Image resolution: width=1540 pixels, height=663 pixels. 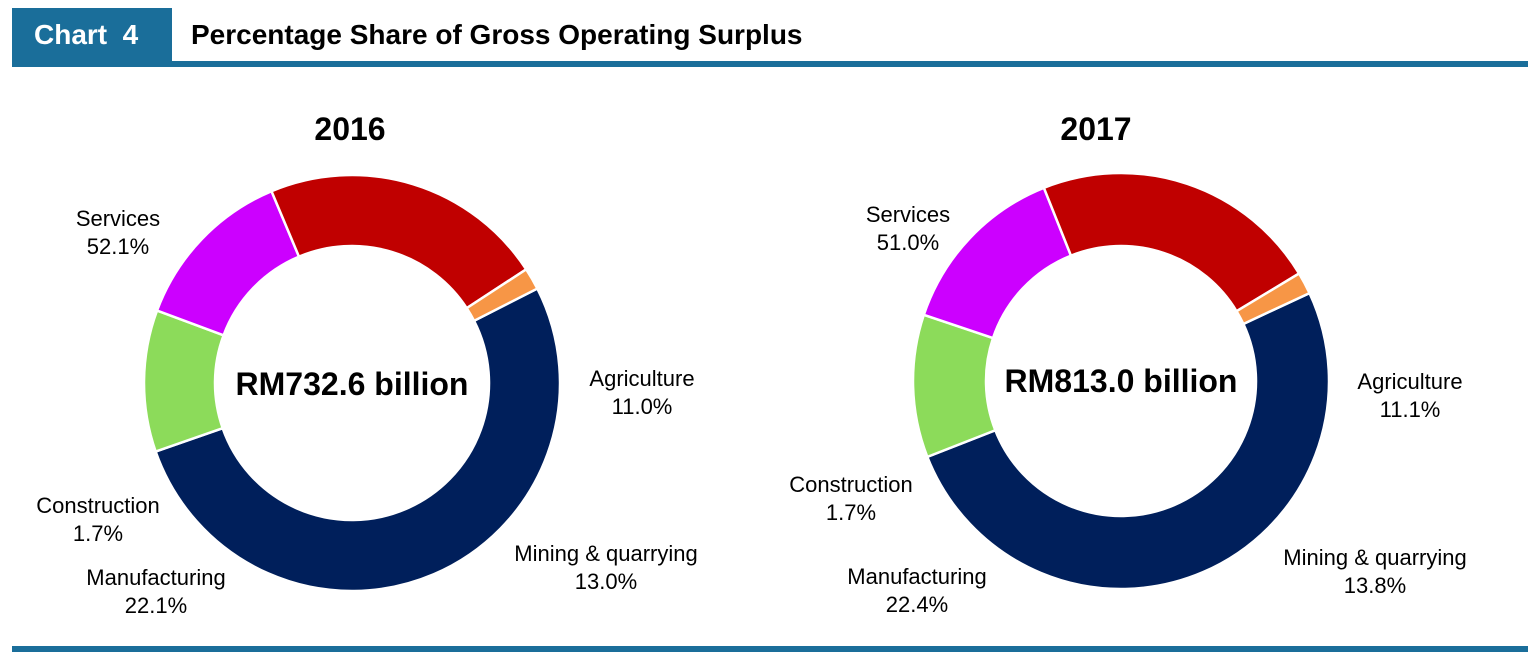 What do you see at coordinates (917, 604) in the screenshot?
I see `slice-value-manufacturing-2017: 22.4%` at bounding box center [917, 604].